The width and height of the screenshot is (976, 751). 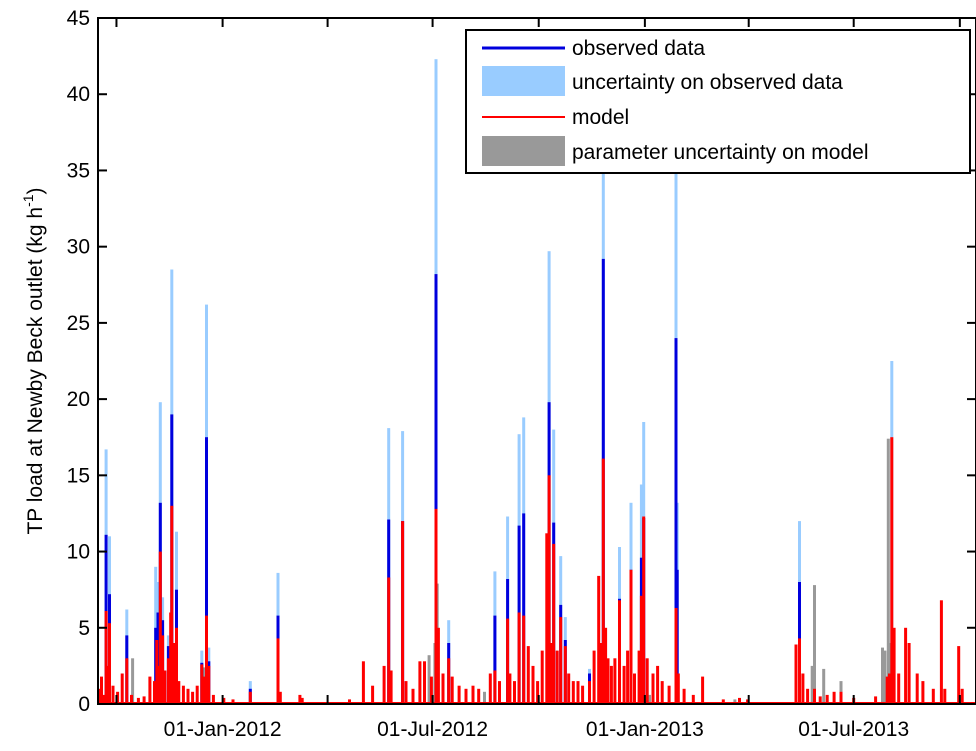 I want to click on y-axis-label-superscript: -1, so click(x=28, y=200).